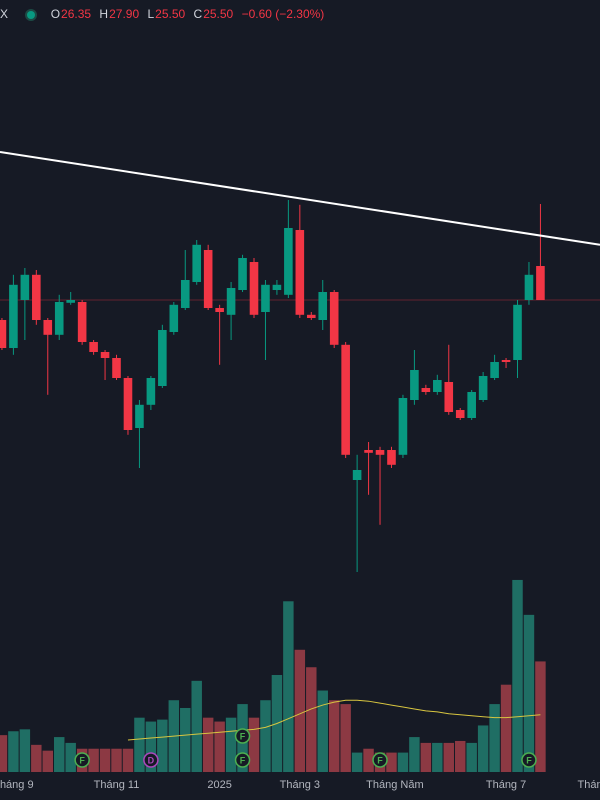  Describe the element at coordinates (198, 14) in the screenshot. I see `ohlc-label: C` at that location.